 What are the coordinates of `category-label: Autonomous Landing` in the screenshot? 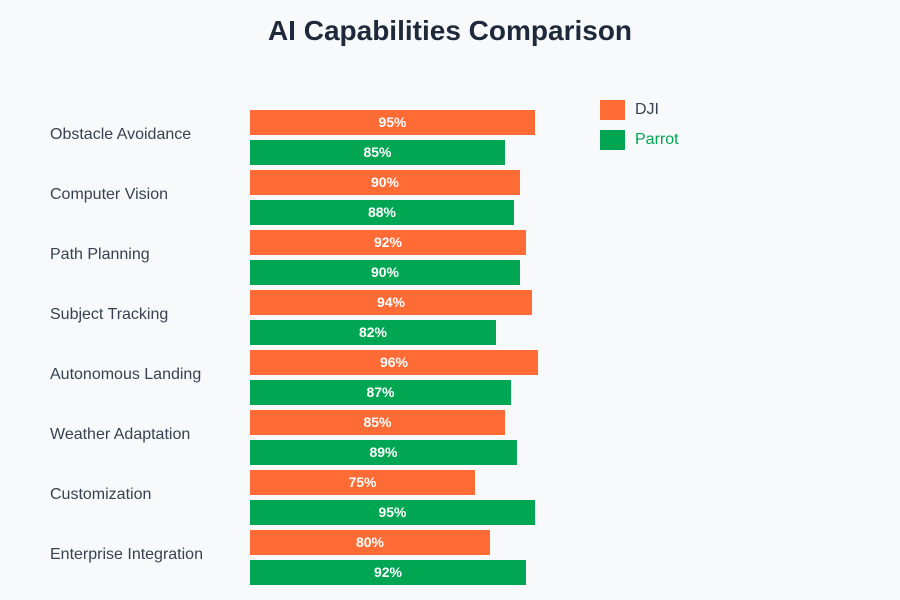 It's located at (125, 374).